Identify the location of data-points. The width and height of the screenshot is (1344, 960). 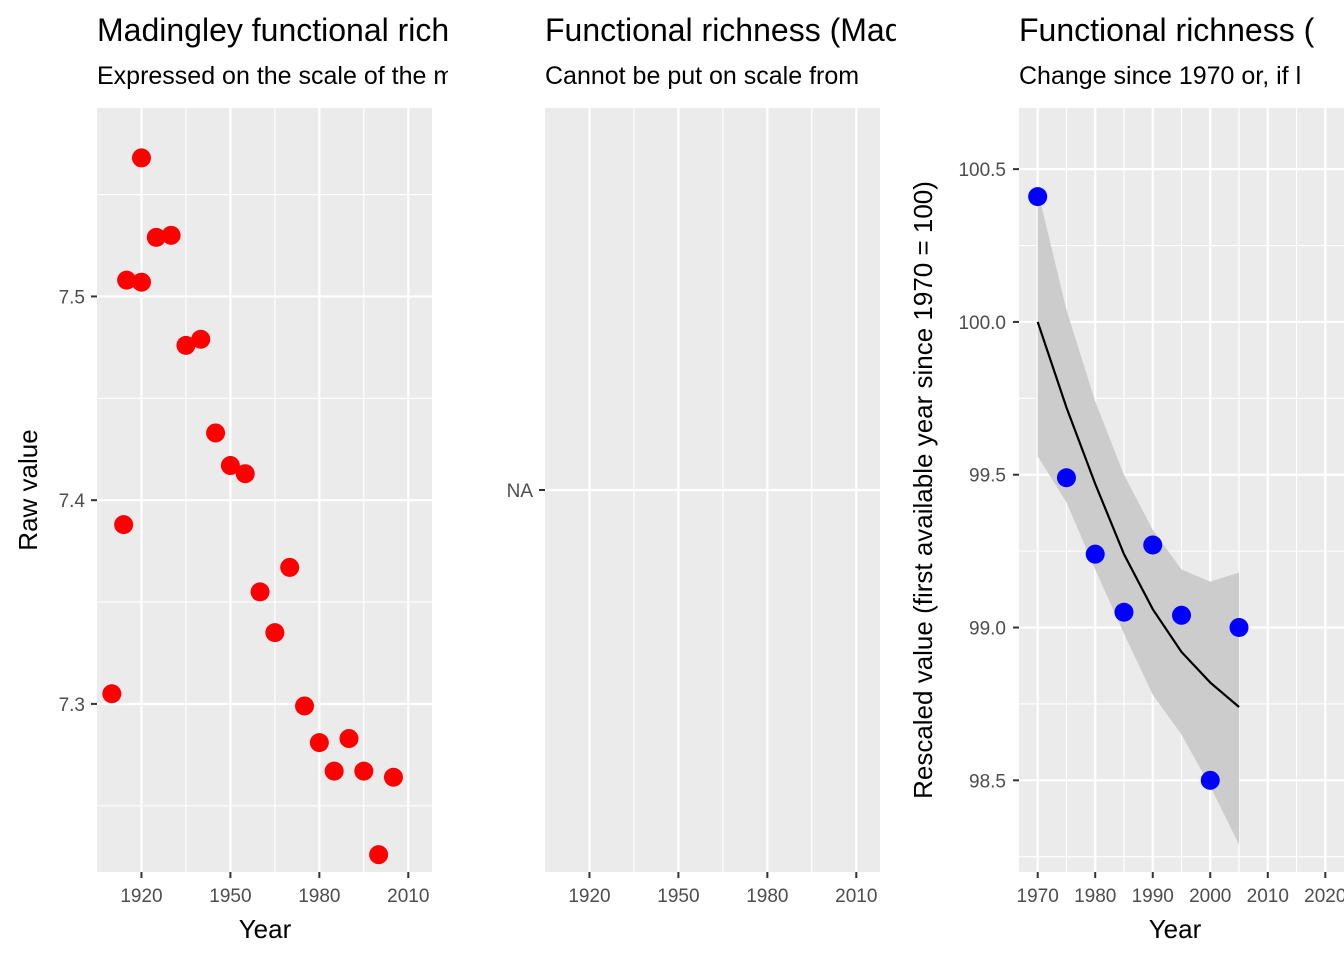
(1138, 488).